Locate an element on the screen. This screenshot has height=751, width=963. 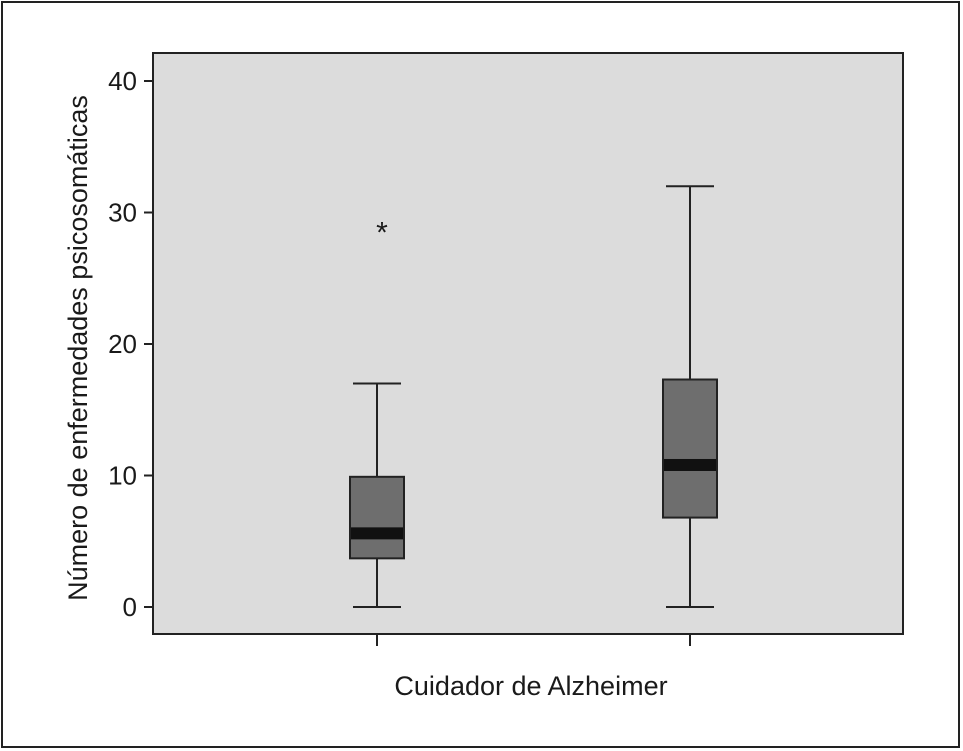
y-tick-label: 40 is located at coordinates (122, 81).